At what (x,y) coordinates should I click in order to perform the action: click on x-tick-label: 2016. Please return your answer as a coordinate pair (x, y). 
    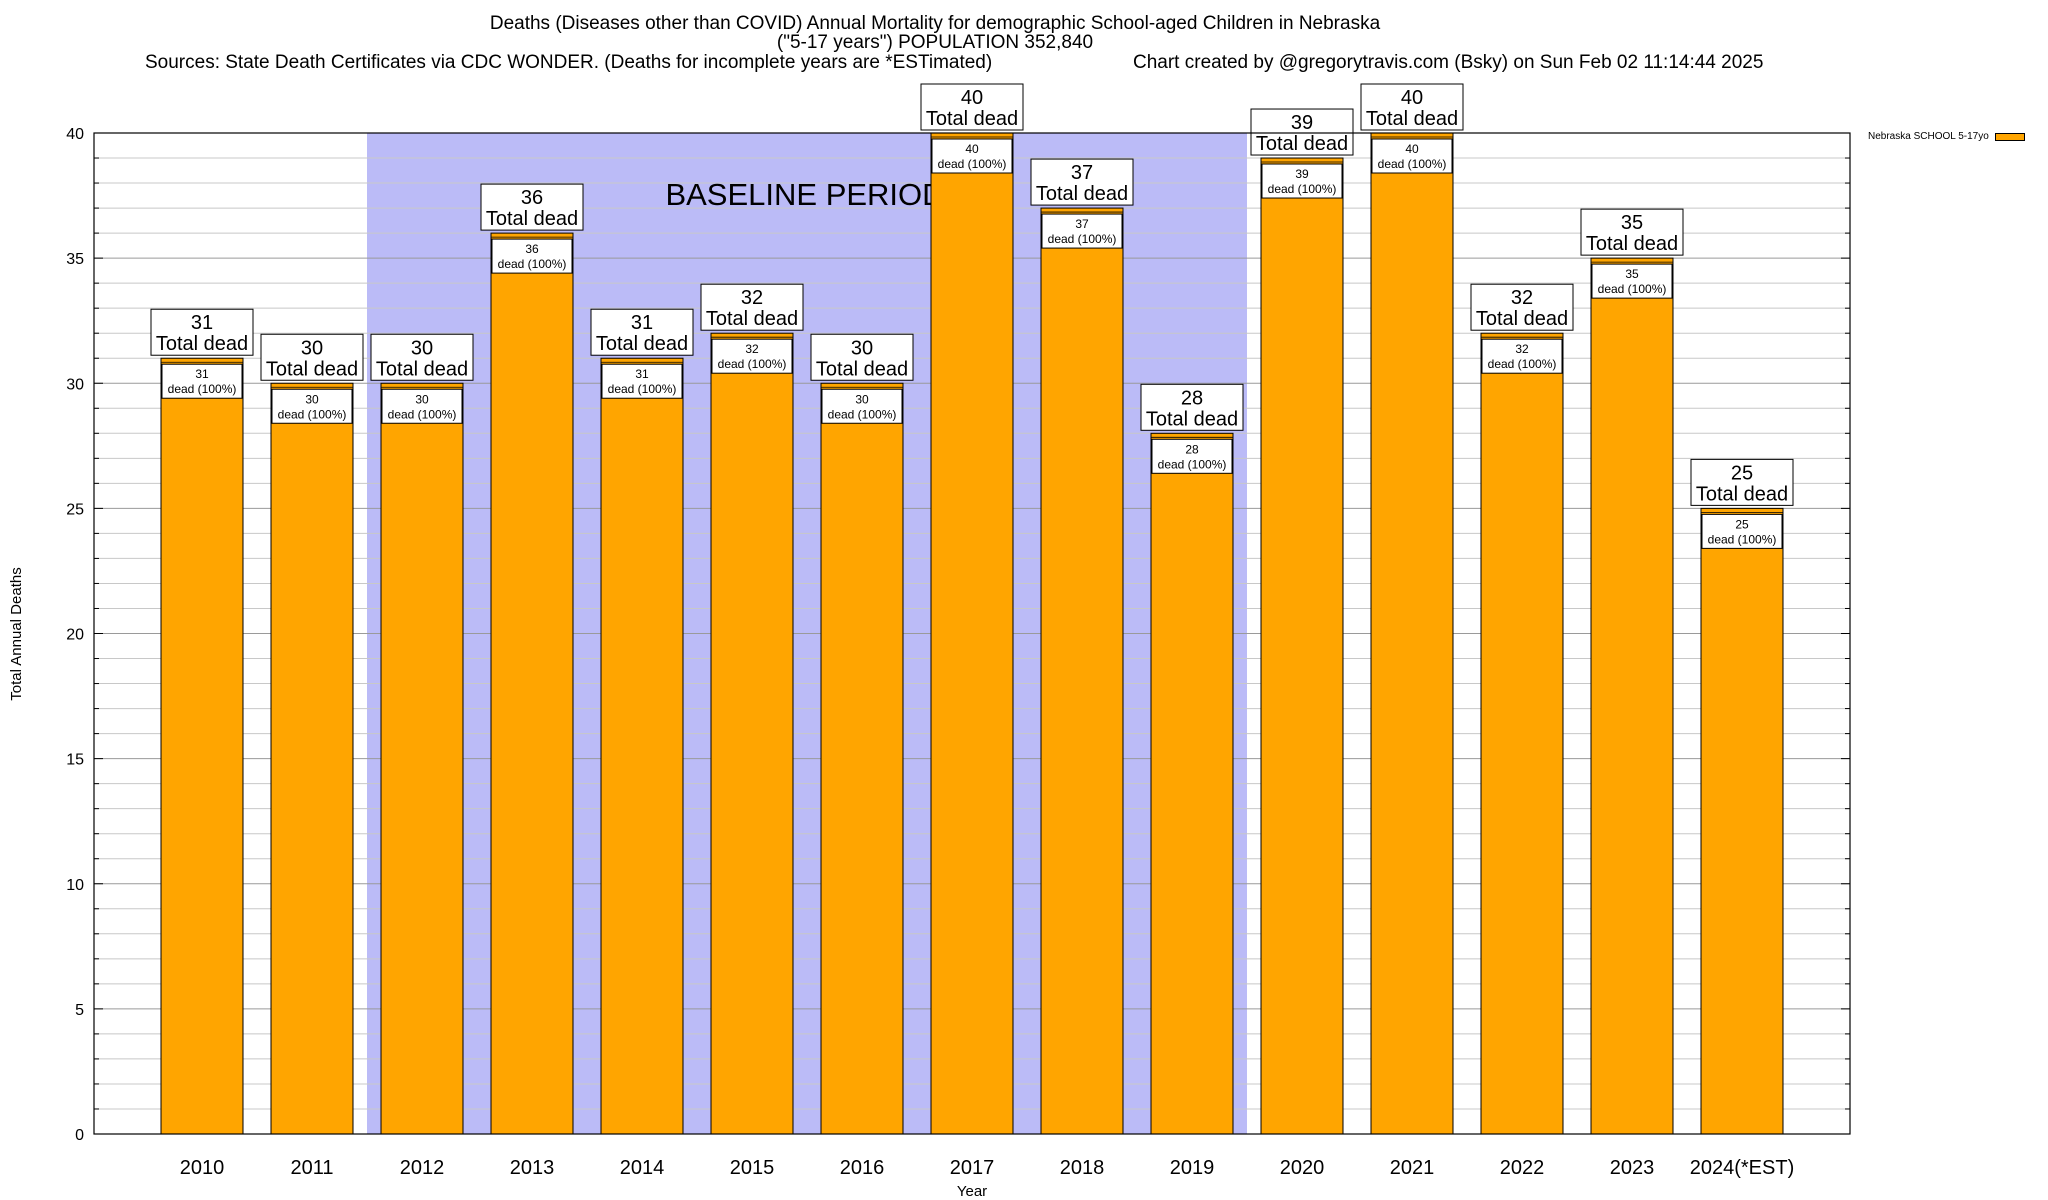
    Looking at the image, I should click on (862, 1168).